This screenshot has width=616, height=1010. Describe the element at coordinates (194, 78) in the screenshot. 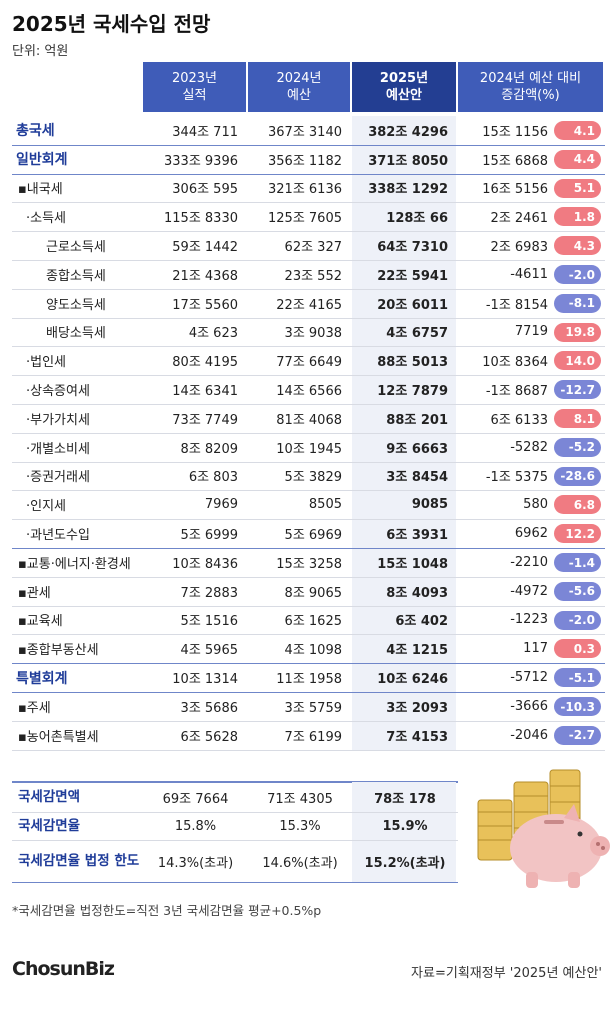

I see `header-line: 2023년` at that location.